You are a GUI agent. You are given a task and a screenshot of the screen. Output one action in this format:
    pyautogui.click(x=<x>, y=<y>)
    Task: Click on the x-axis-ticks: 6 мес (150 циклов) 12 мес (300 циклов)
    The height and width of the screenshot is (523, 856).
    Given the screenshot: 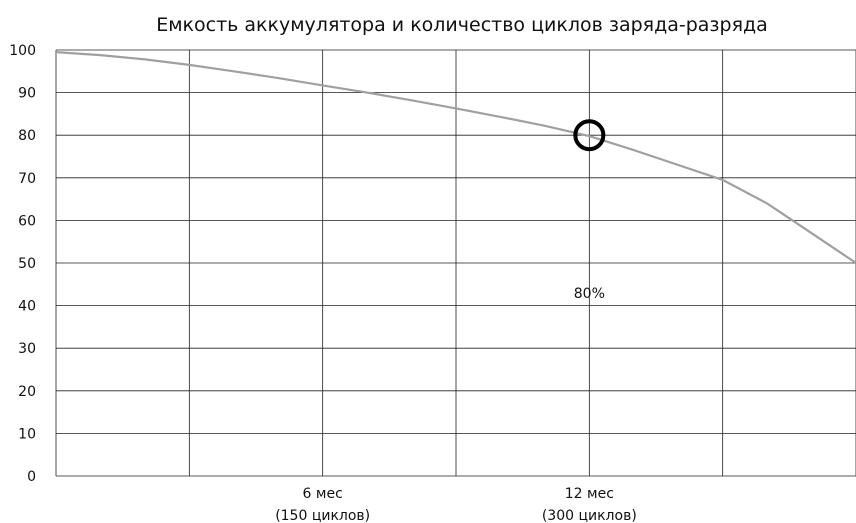 What is the action you would take?
    pyautogui.click(x=456, y=504)
    